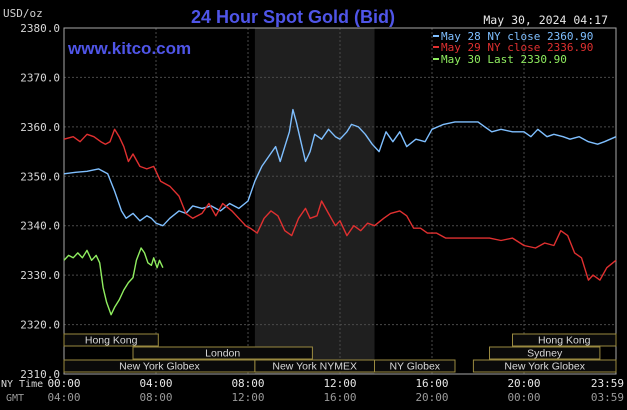 This screenshot has width=627, height=410. I want to click on y-axis-unit-label: USD/oz, so click(23, 13).